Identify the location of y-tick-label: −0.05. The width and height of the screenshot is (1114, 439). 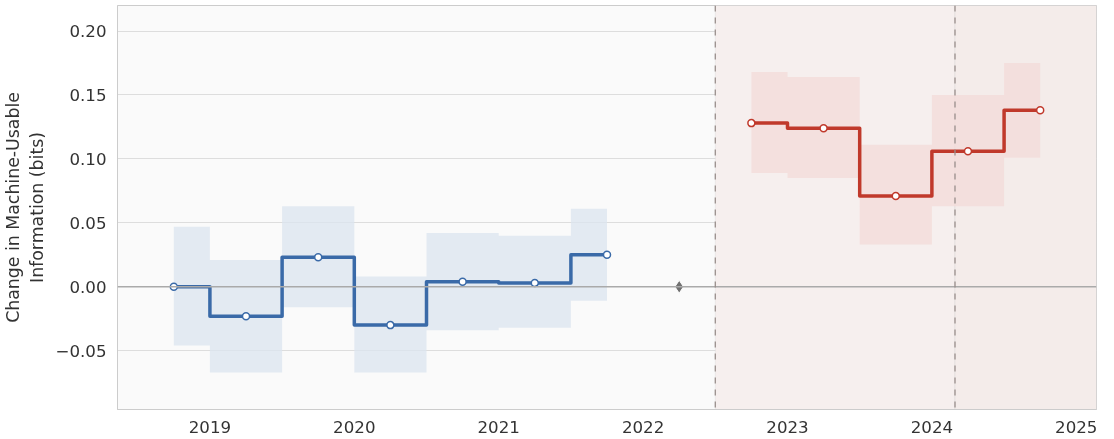
(81, 351).